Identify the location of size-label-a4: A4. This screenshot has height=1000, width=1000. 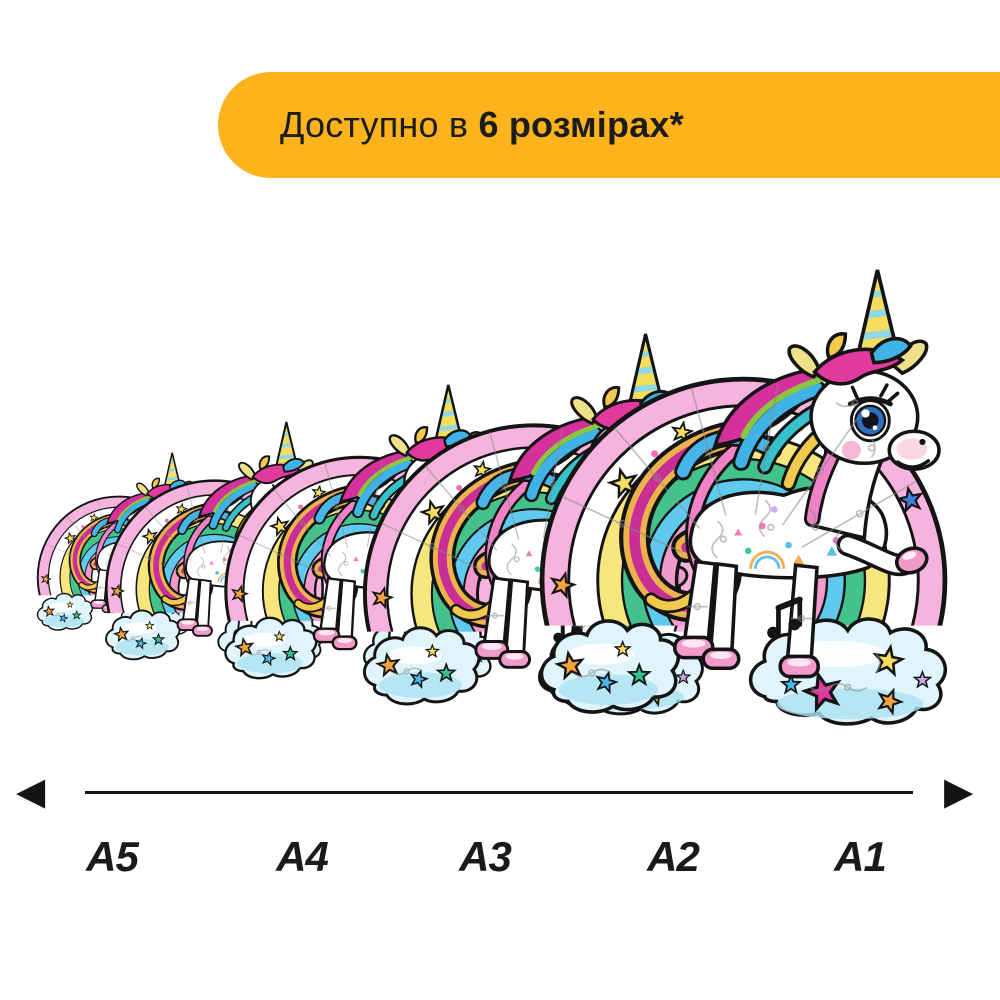
(302, 856).